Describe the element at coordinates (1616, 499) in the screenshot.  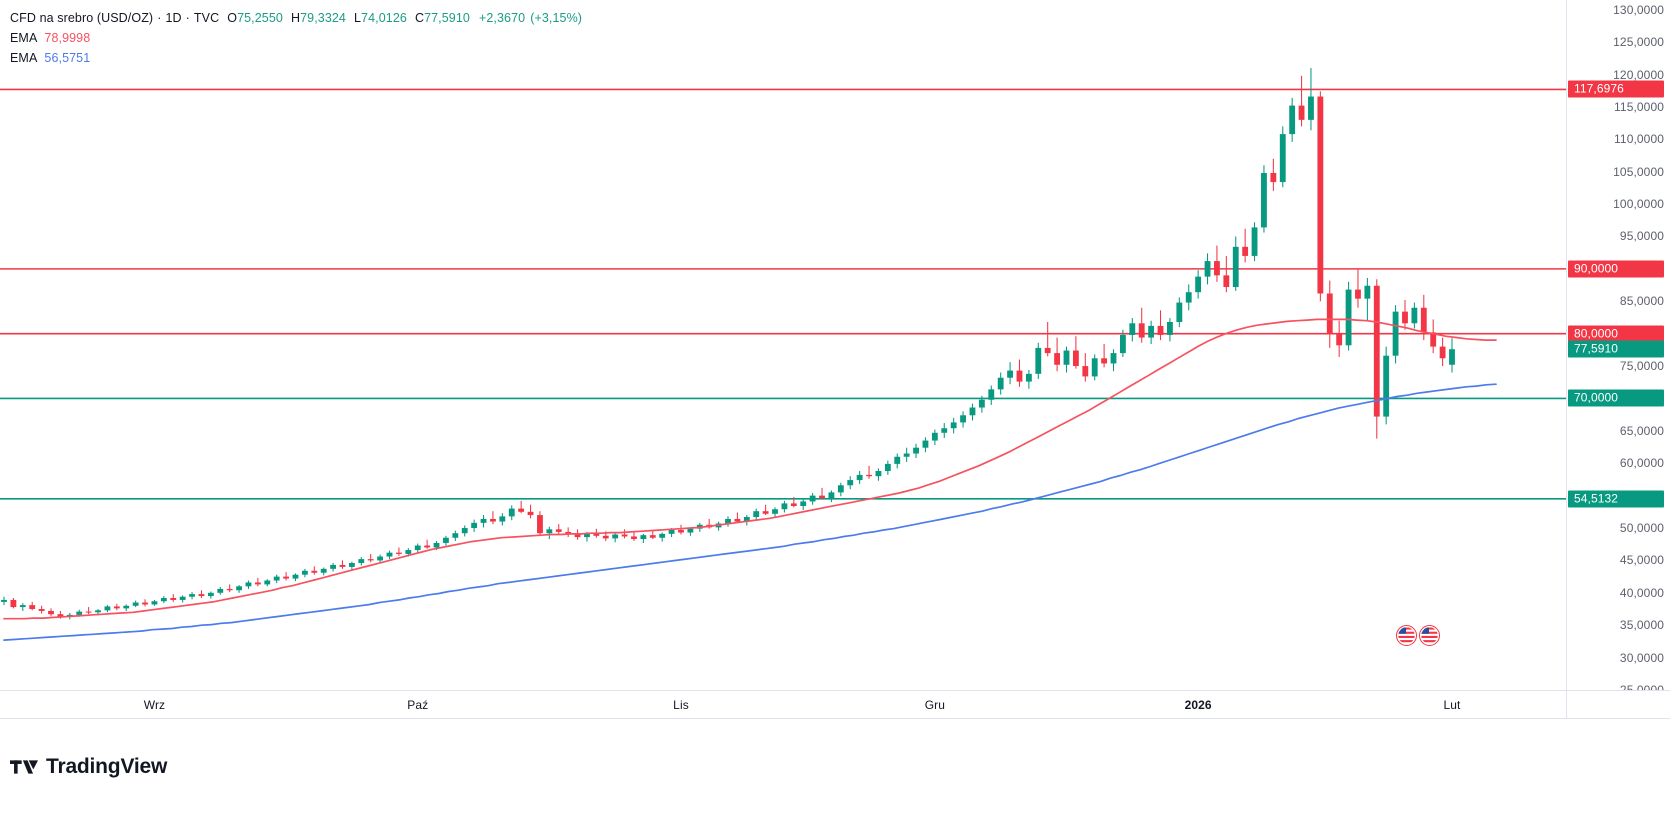
I see `price-level-tag: 54,5132` at that location.